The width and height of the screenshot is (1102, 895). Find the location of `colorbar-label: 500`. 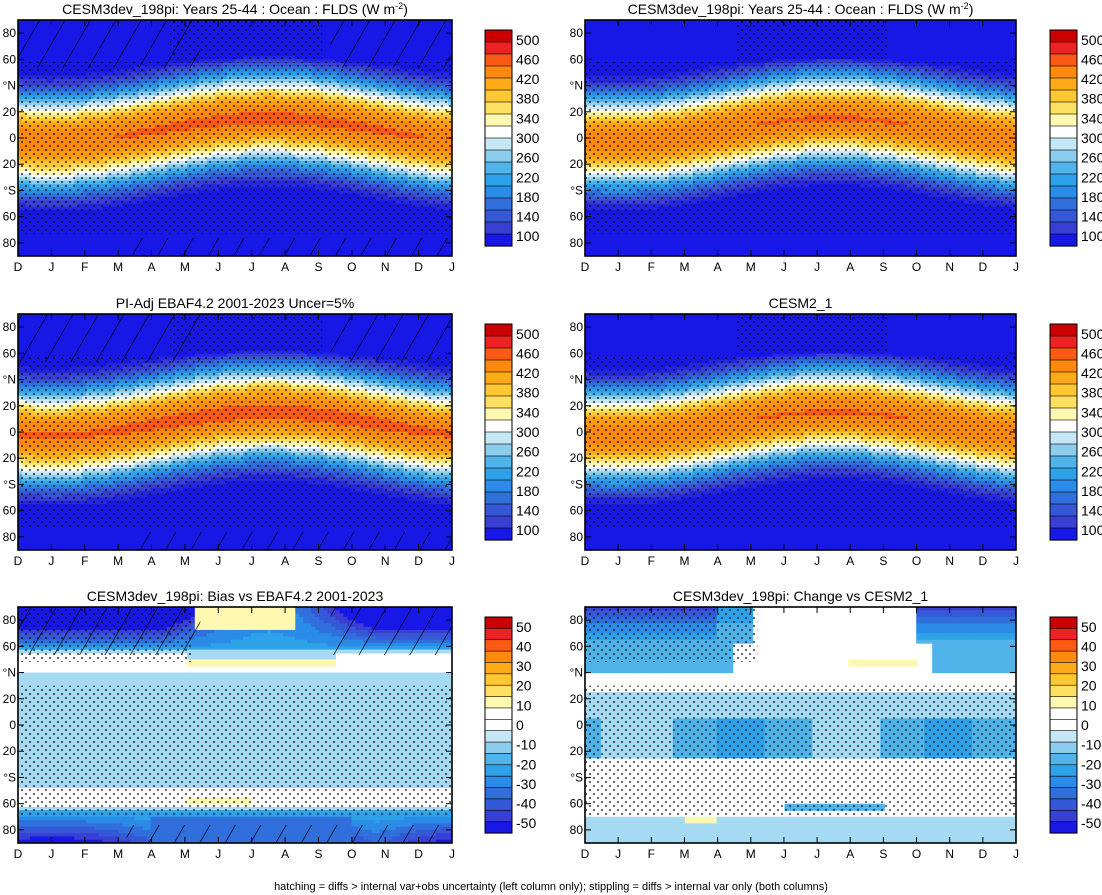

colorbar-label: 500 is located at coordinates (528, 334).